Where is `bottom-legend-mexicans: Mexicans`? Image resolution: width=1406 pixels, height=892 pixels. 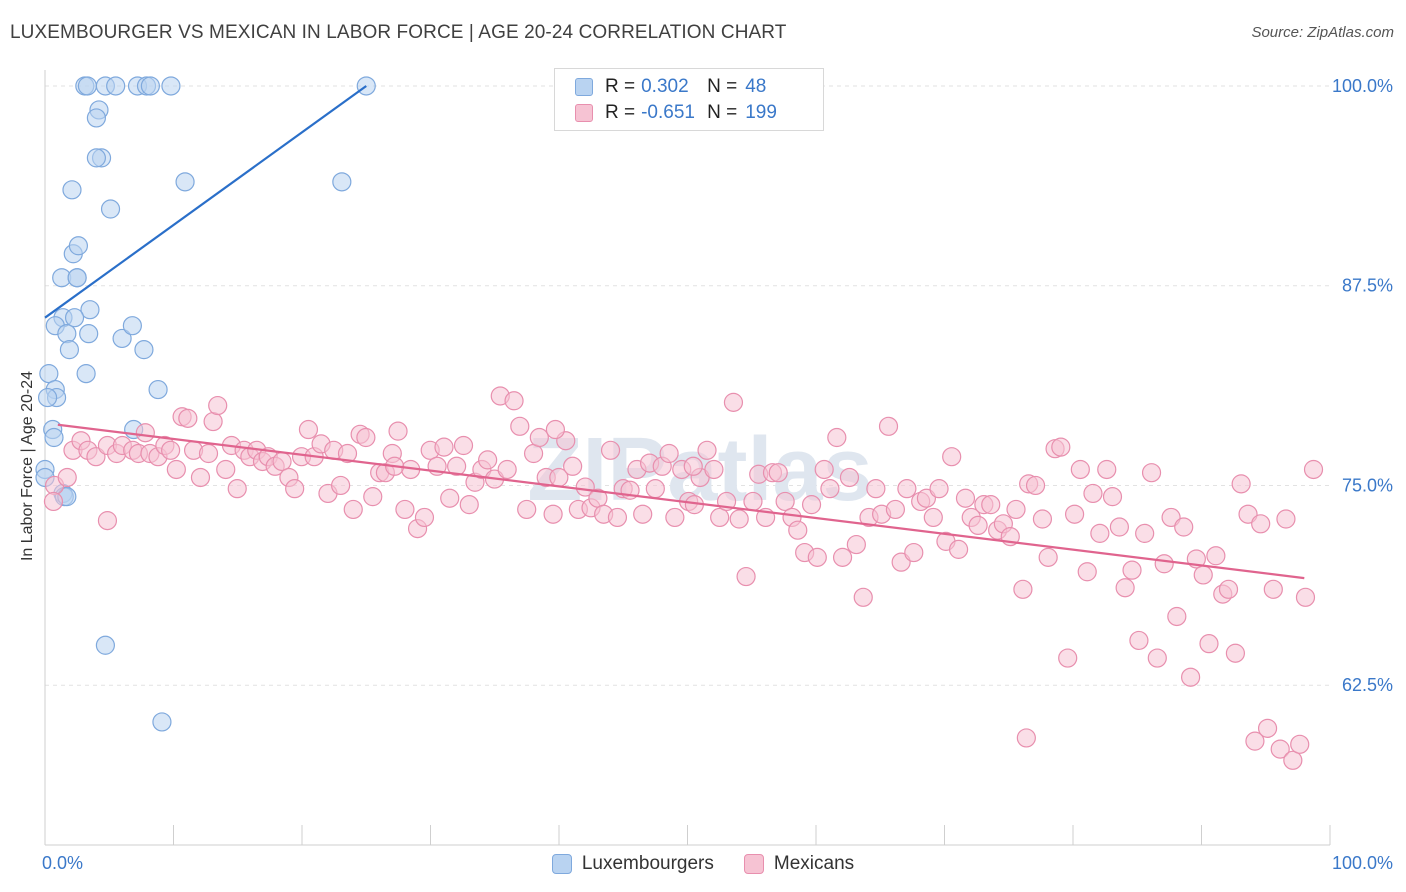
bottom-legend-mexicans: Mexicans is located at coordinates (799, 864).